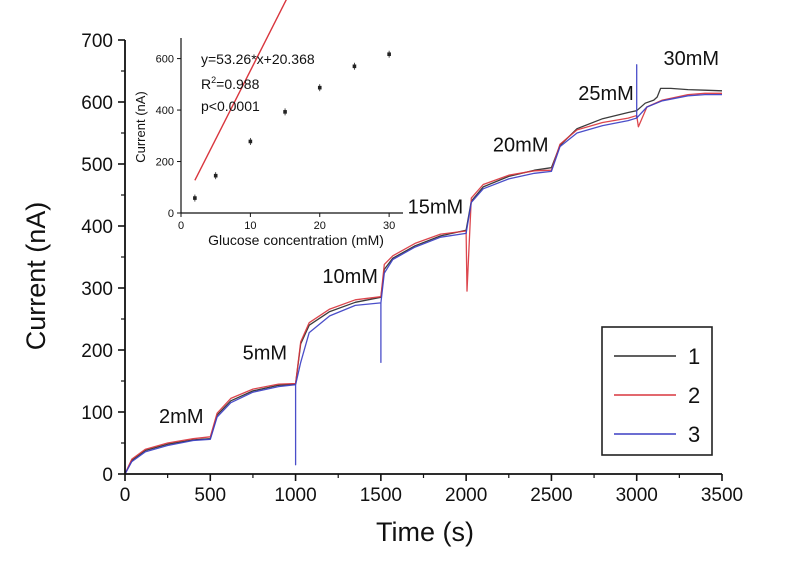 This screenshot has height=561, width=803. What do you see at coordinates (165, 163) in the screenshot?
I see `inset-y-tick-label: 200` at bounding box center [165, 163].